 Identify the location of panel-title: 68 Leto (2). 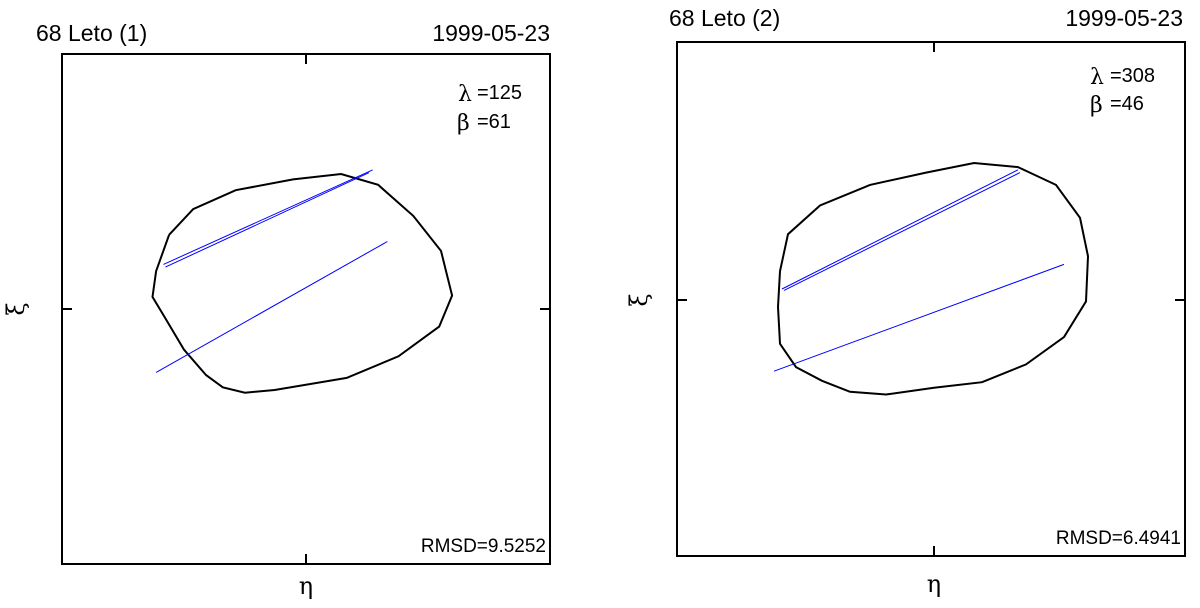
(724, 18).